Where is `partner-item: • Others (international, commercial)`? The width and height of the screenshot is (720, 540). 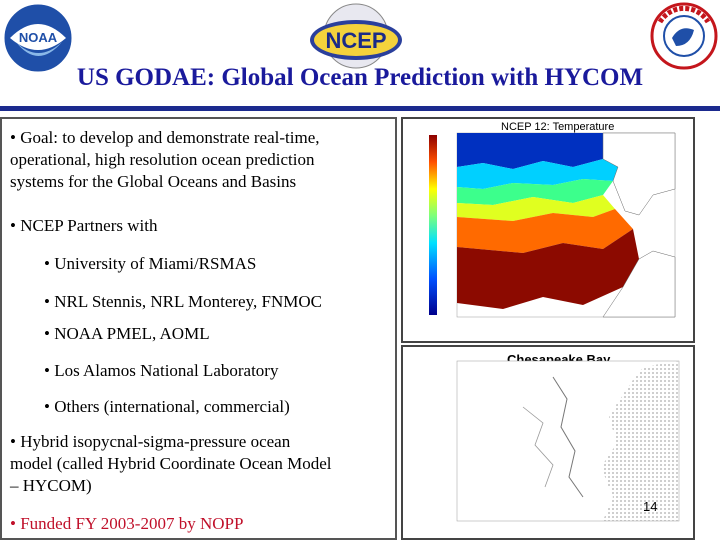
partner-item: • Others (international, commercial) is located at coordinates (167, 406).